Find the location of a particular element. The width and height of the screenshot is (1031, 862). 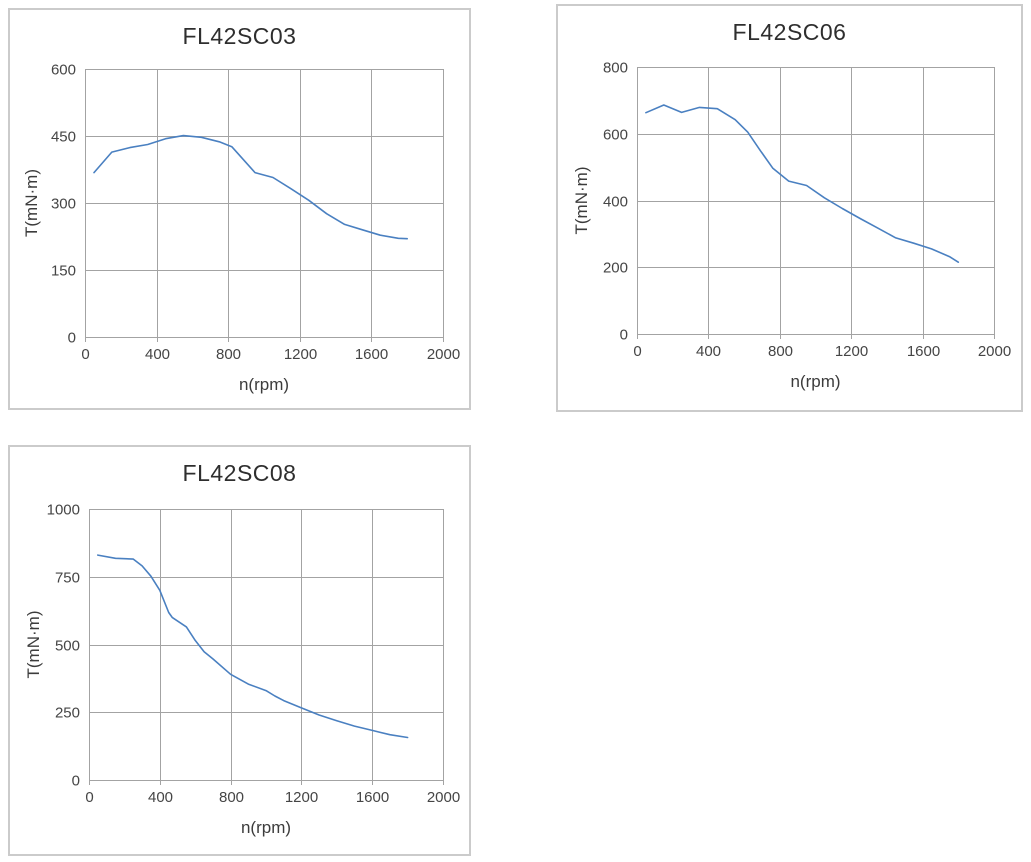

y-tick-label: 200 is located at coordinates (615, 268).